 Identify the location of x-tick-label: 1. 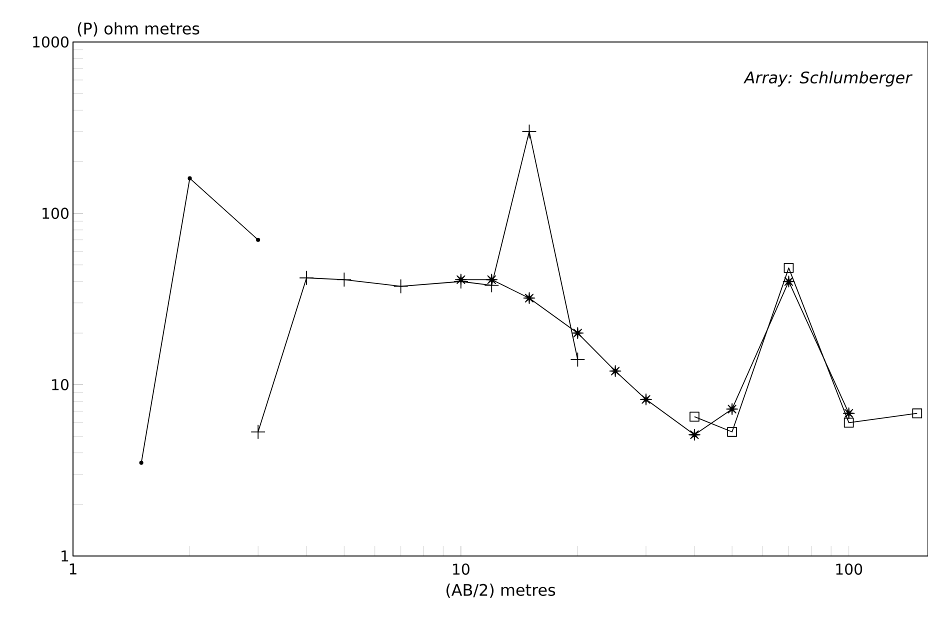
(73, 569).